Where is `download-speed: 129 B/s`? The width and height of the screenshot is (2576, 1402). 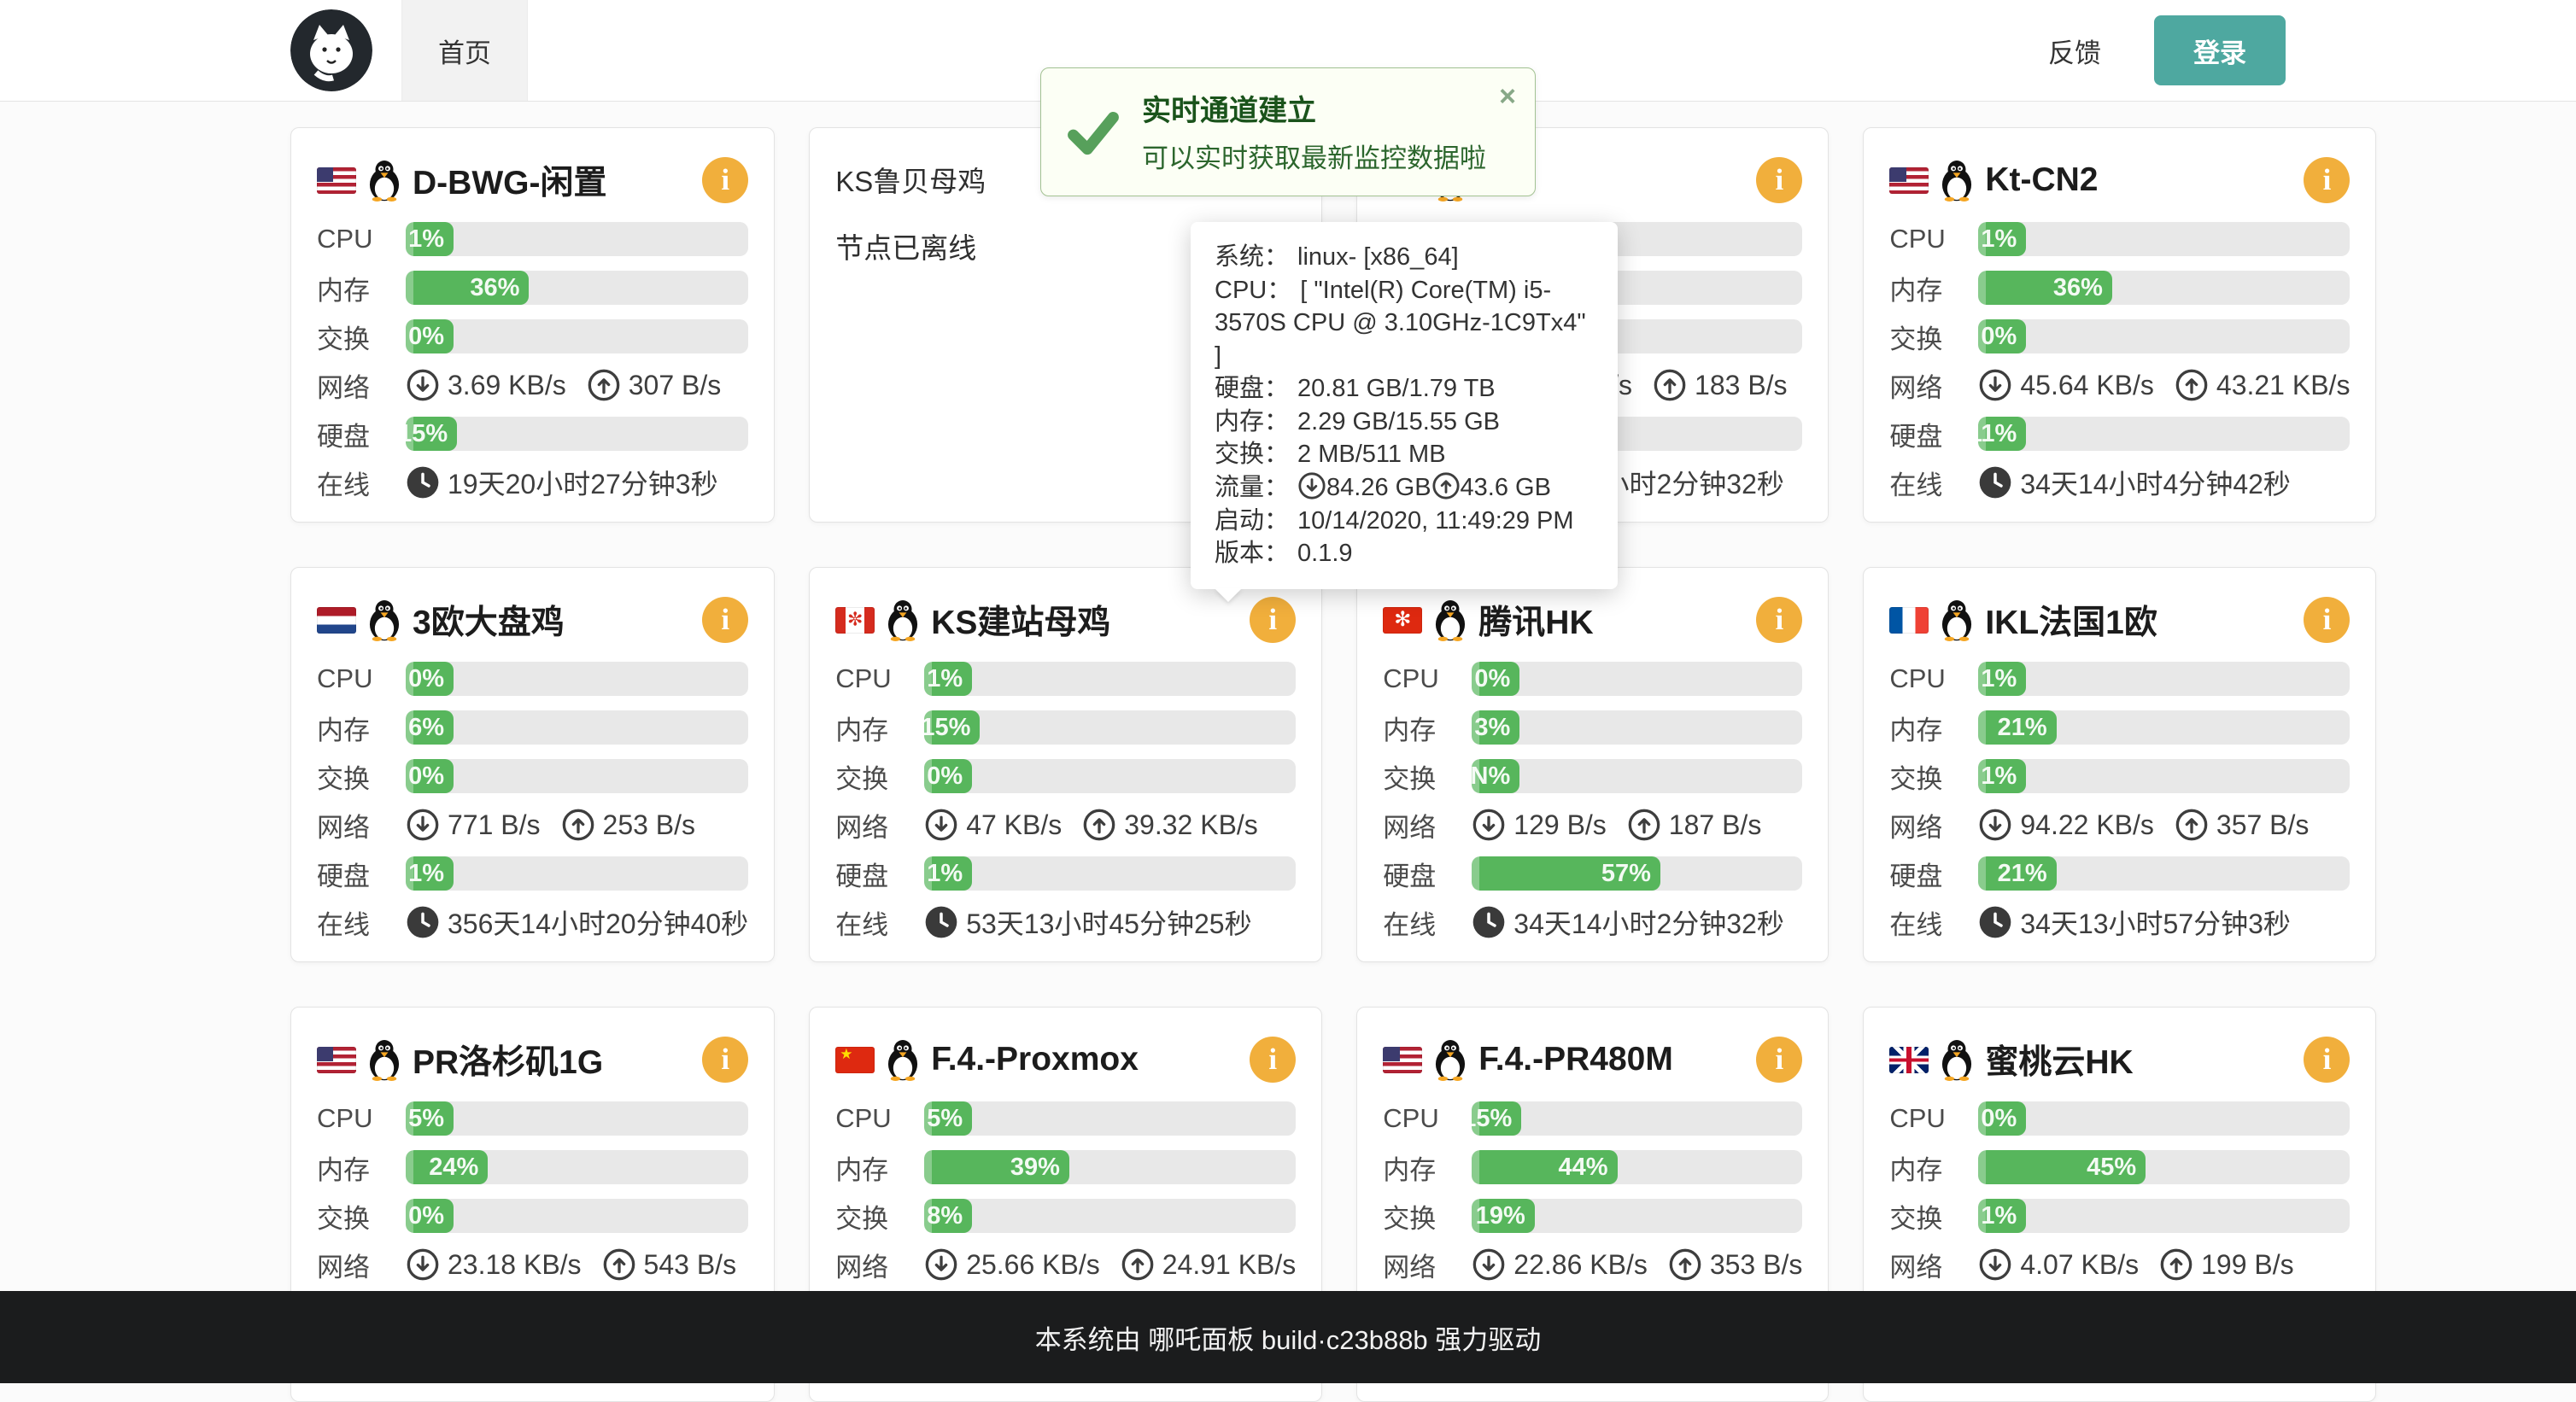
download-speed: 129 B/s is located at coordinates (1560, 825).